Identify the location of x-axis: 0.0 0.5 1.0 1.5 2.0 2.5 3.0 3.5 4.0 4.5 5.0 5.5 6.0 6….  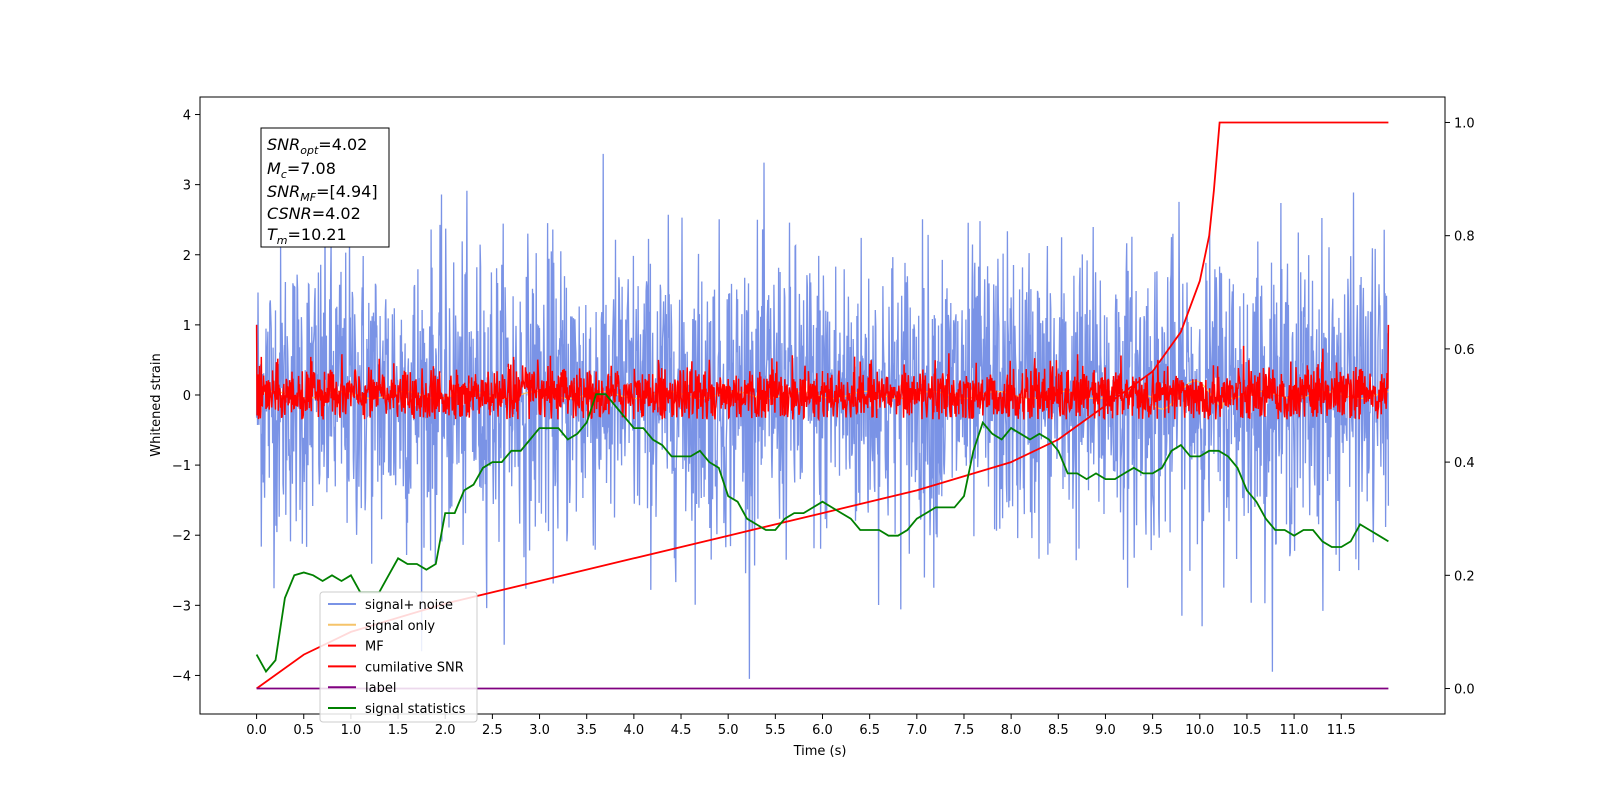
(801, 726).